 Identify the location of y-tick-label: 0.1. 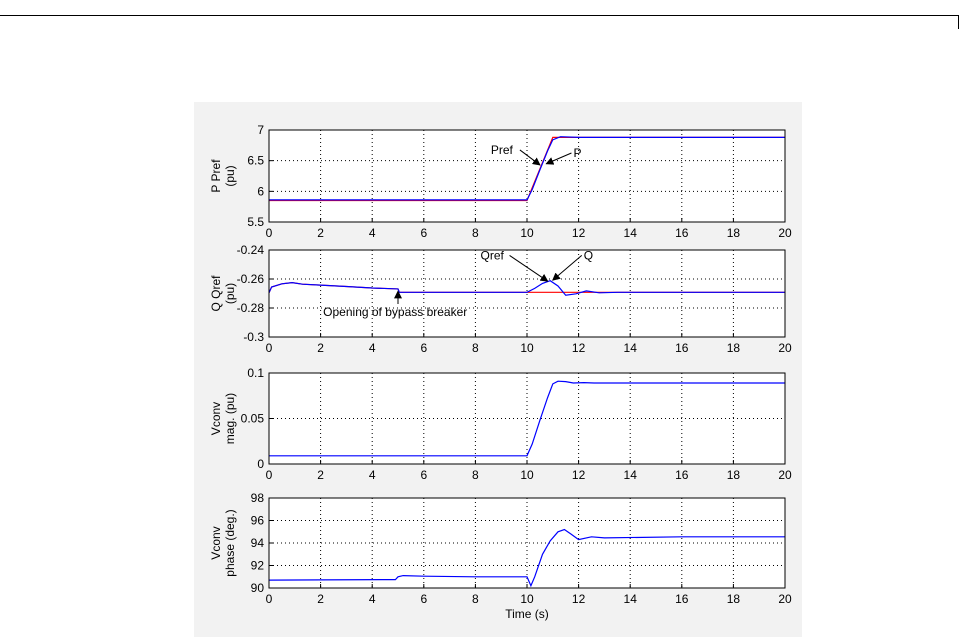
(255, 373).